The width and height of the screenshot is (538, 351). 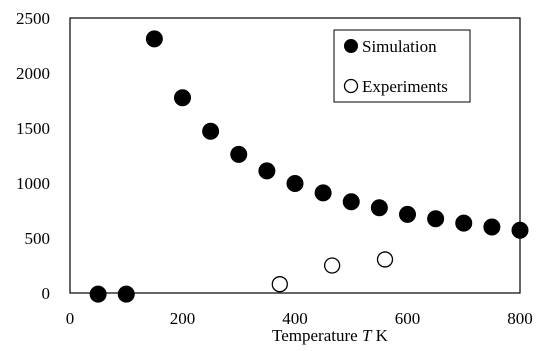 I want to click on x-tick-label: 200, so click(x=183, y=318).